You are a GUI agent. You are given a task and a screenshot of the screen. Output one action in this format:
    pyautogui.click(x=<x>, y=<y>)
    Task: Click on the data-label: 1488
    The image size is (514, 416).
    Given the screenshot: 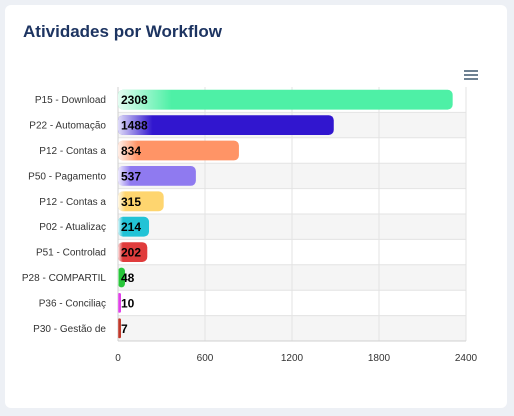 What is the action you would take?
    pyautogui.click(x=134, y=126)
    